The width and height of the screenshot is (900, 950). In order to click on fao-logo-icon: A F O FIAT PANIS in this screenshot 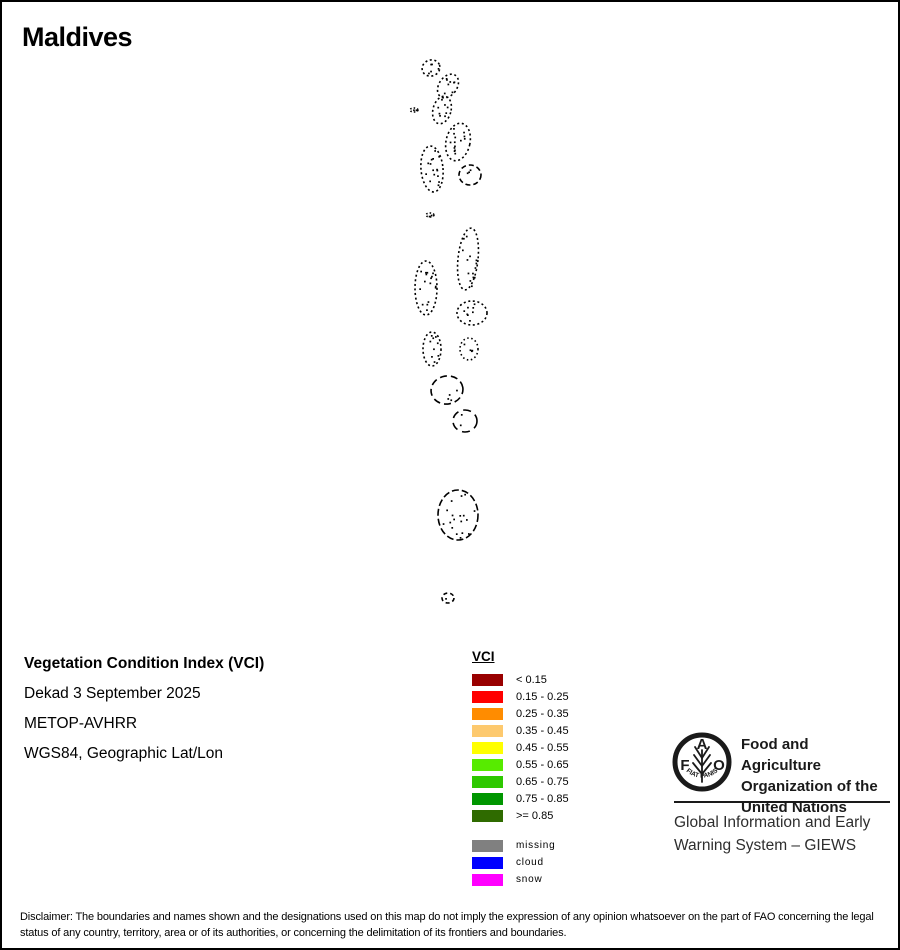, I will do `click(702, 762)`.